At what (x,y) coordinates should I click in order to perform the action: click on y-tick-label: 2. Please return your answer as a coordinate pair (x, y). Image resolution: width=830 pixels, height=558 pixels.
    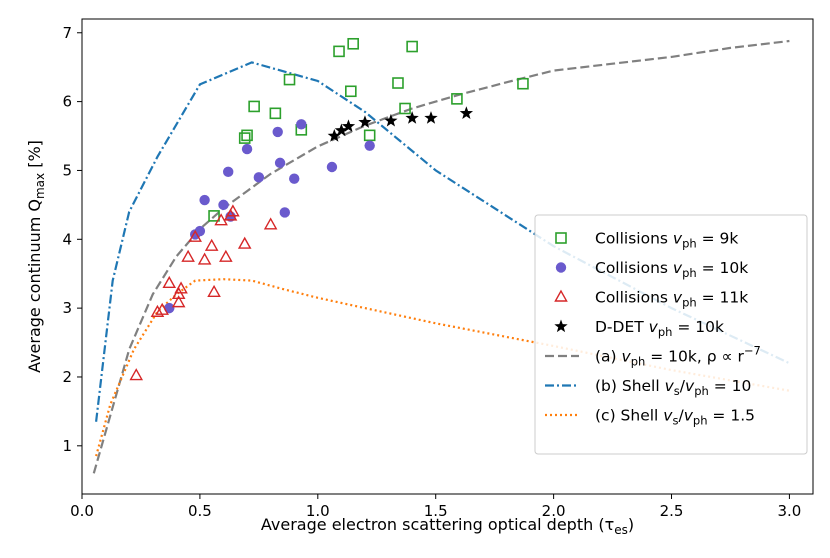
    Looking at the image, I should click on (67, 377).